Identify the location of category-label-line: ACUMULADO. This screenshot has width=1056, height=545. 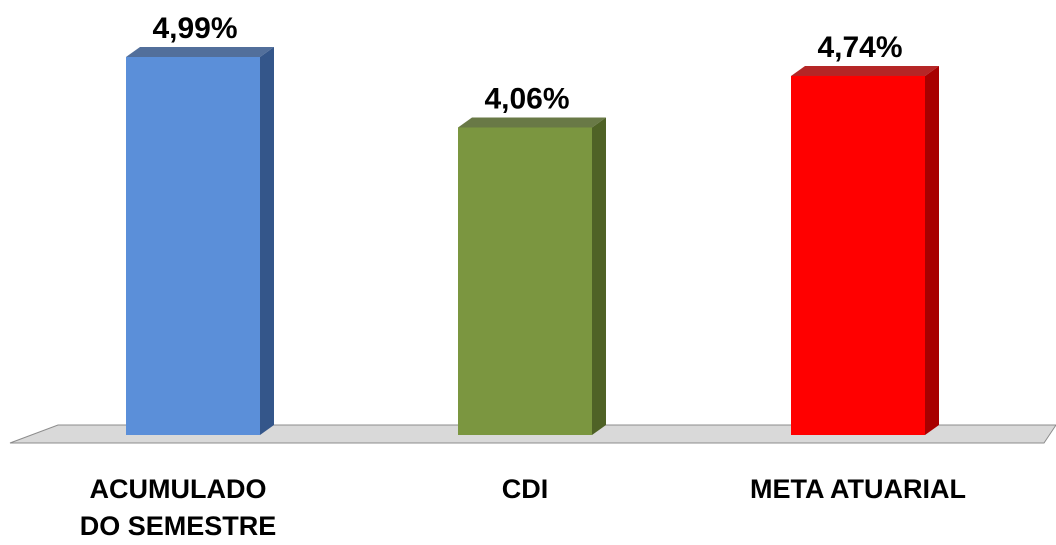
(178, 489).